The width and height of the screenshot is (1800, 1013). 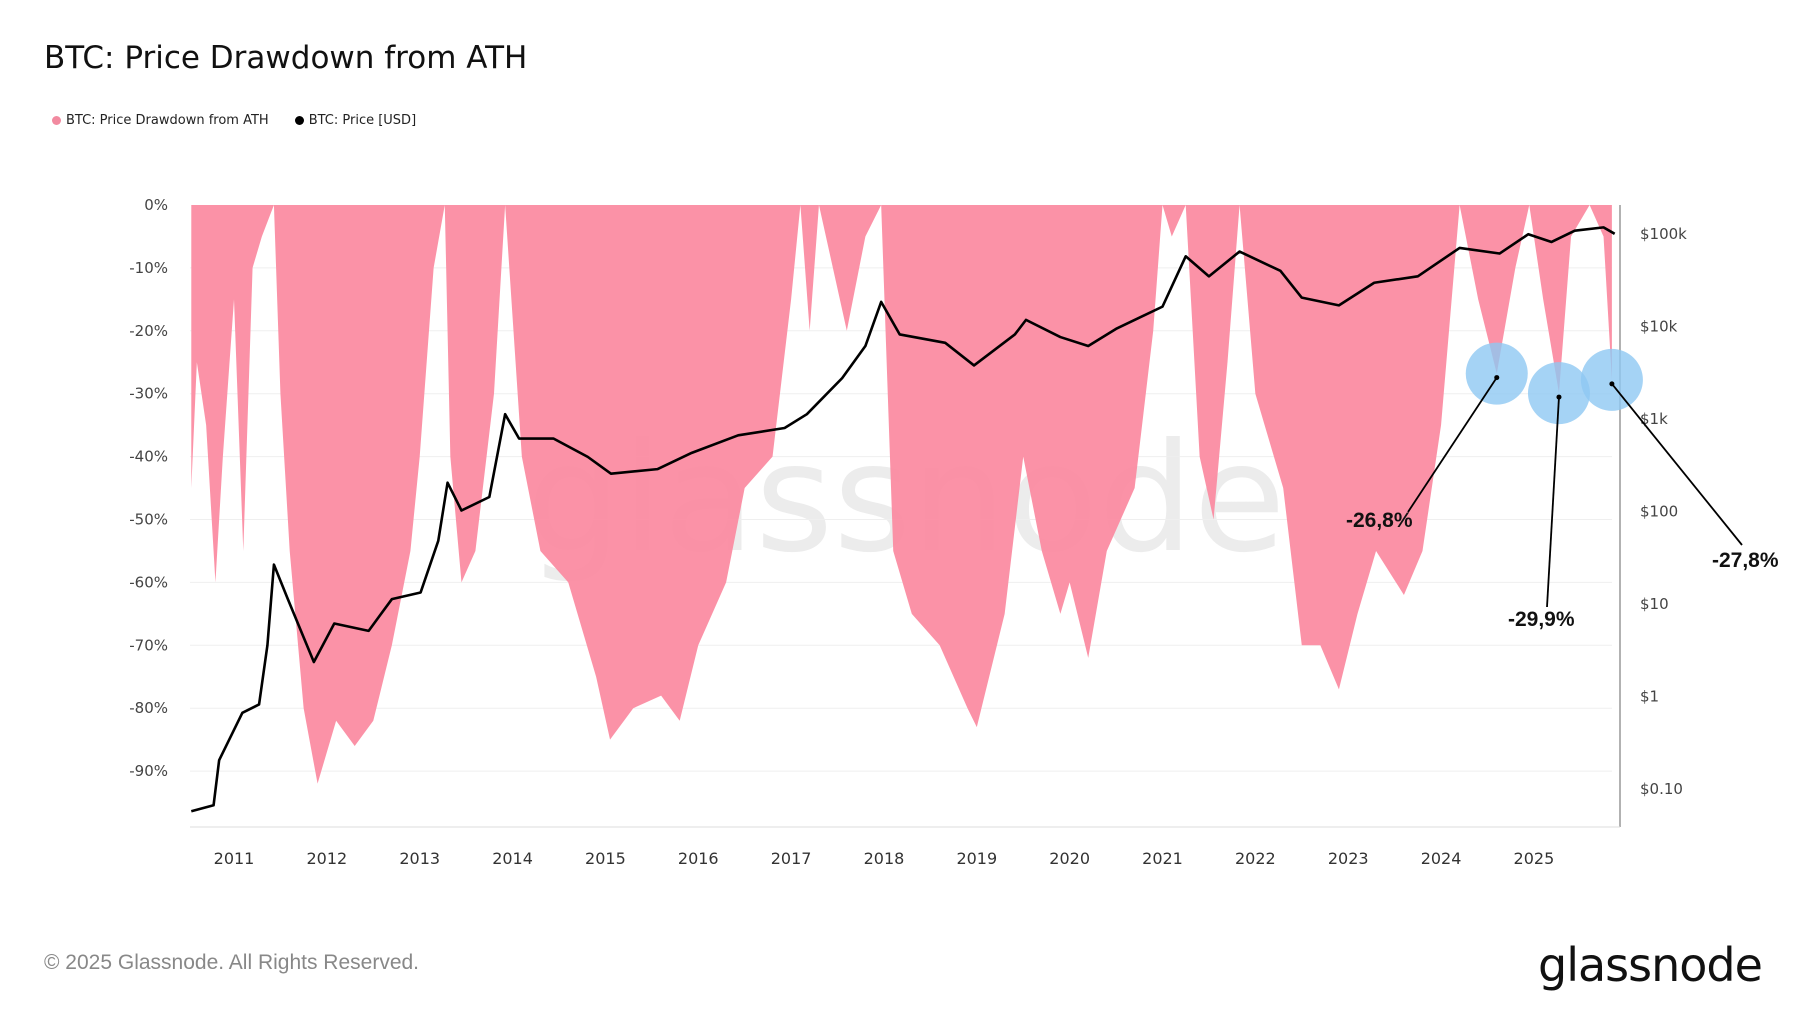 What do you see at coordinates (1654, 419) in the screenshot?
I see `y-right-tick-label: $1k` at bounding box center [1654, 419].